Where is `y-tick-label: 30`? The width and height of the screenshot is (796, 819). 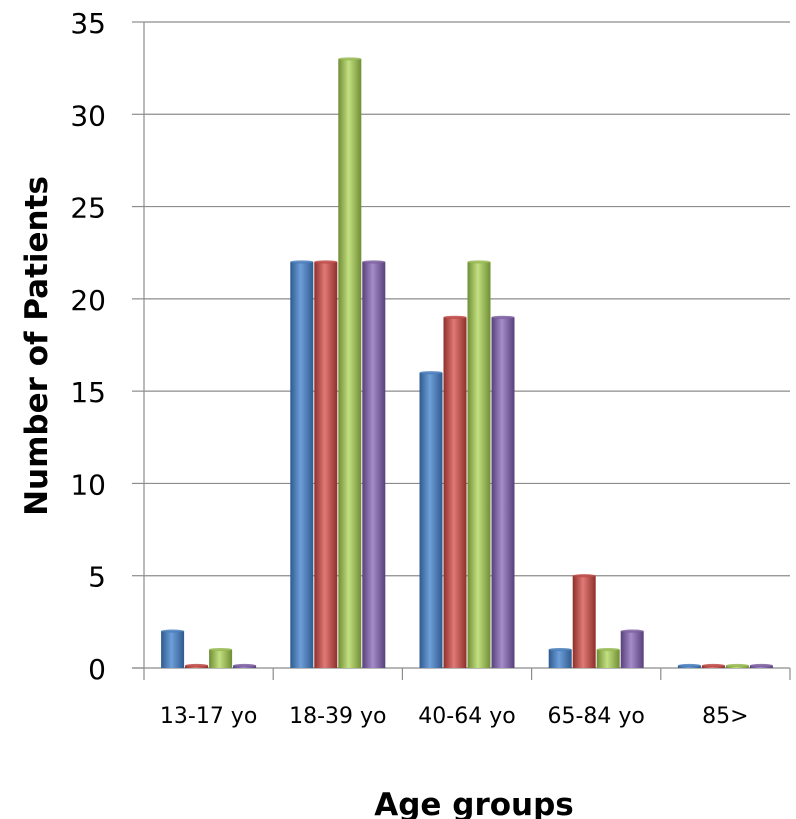 y-tick-label: 30 is located at coordinates (88, 115).